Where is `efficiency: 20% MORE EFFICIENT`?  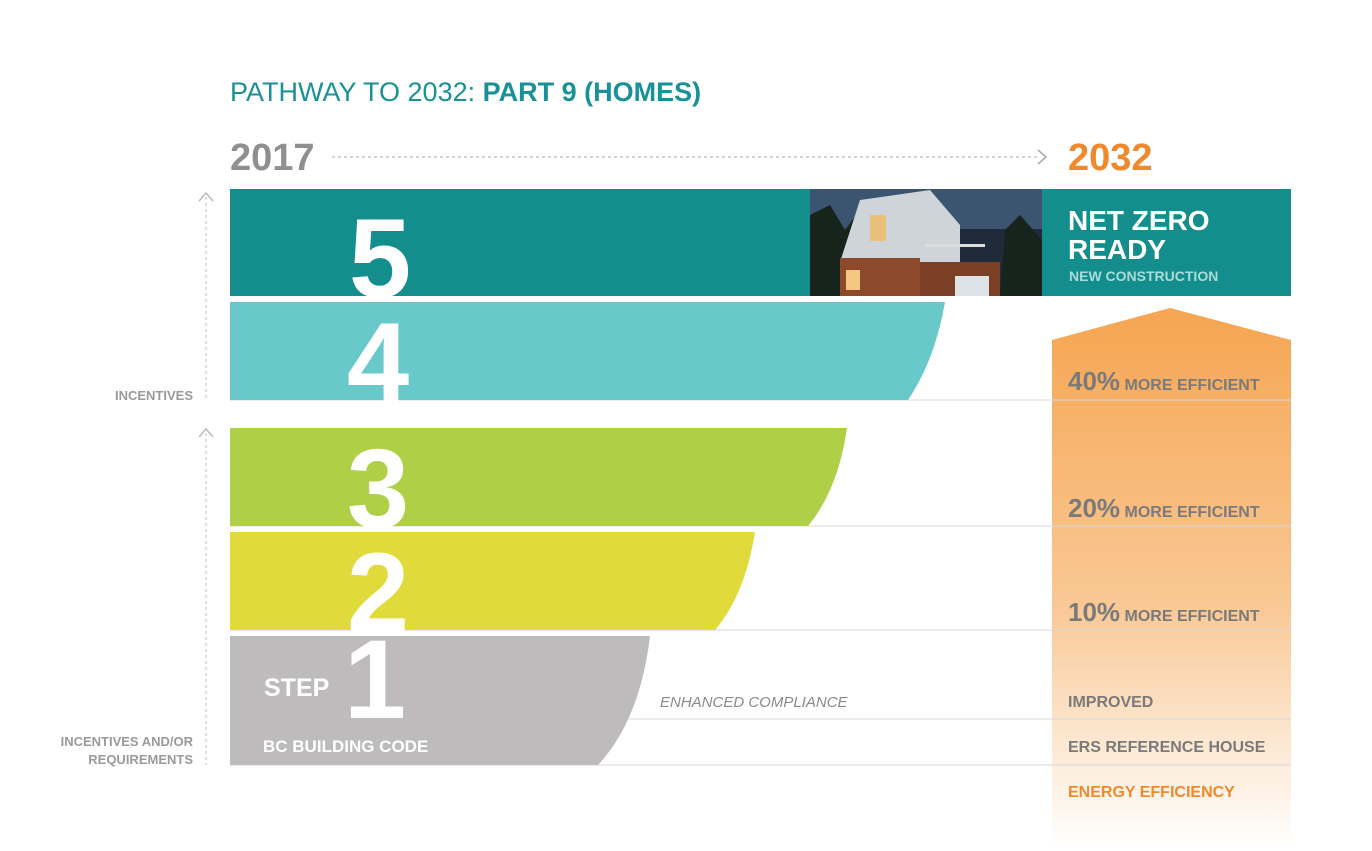
efficiency: 20% MORE EFFICIENT is located at coordinates (1164, 508).